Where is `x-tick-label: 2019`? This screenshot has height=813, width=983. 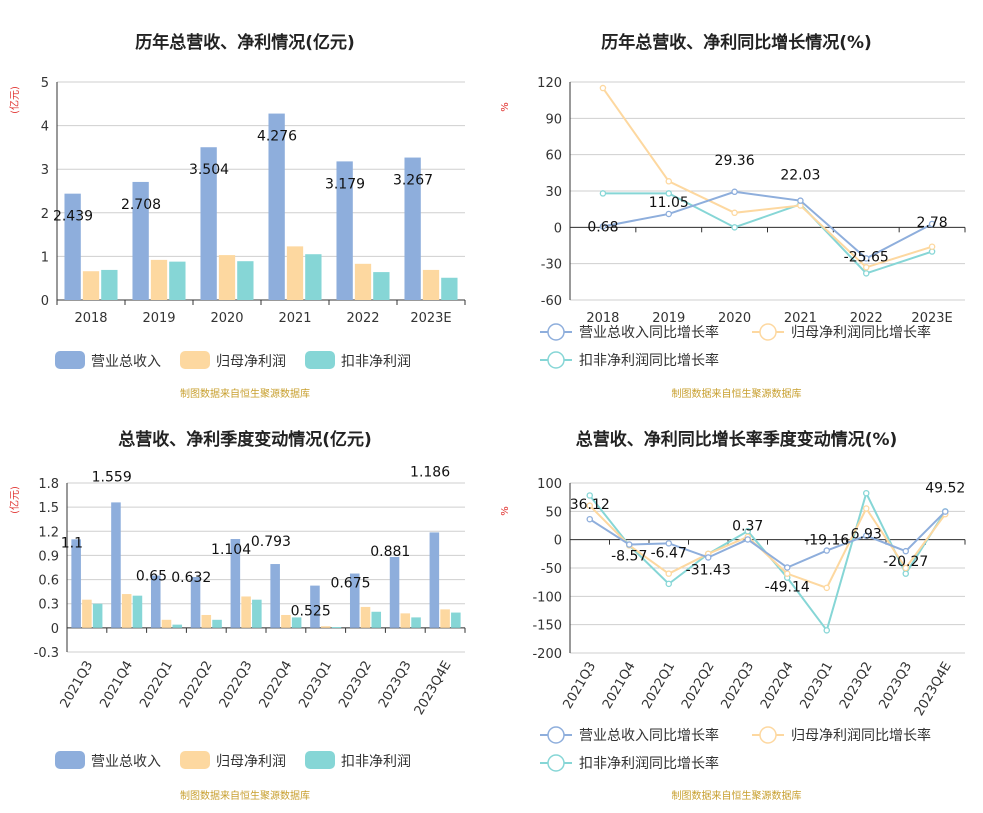
x-tick-label: 2019 is located at coordinates (668, 318).